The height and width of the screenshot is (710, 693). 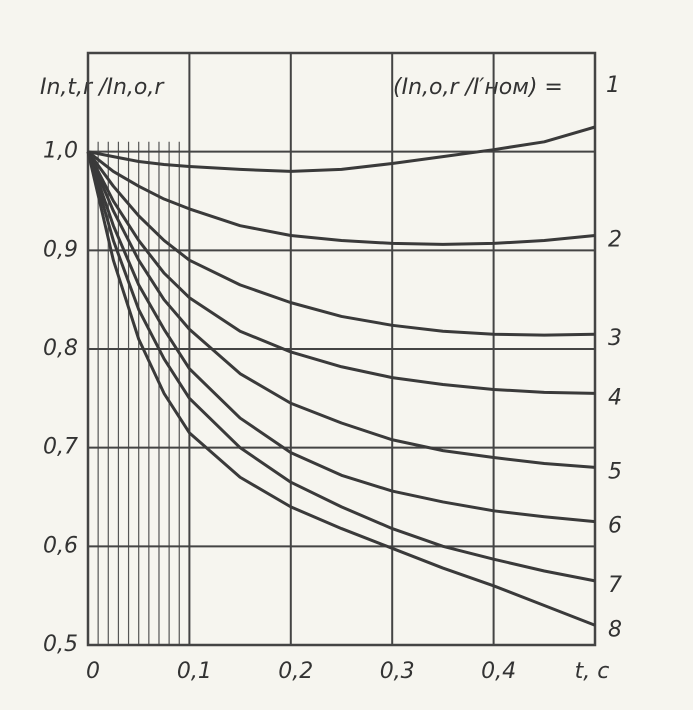 I want to click on series-label: 6, so click(x=615, y=526).